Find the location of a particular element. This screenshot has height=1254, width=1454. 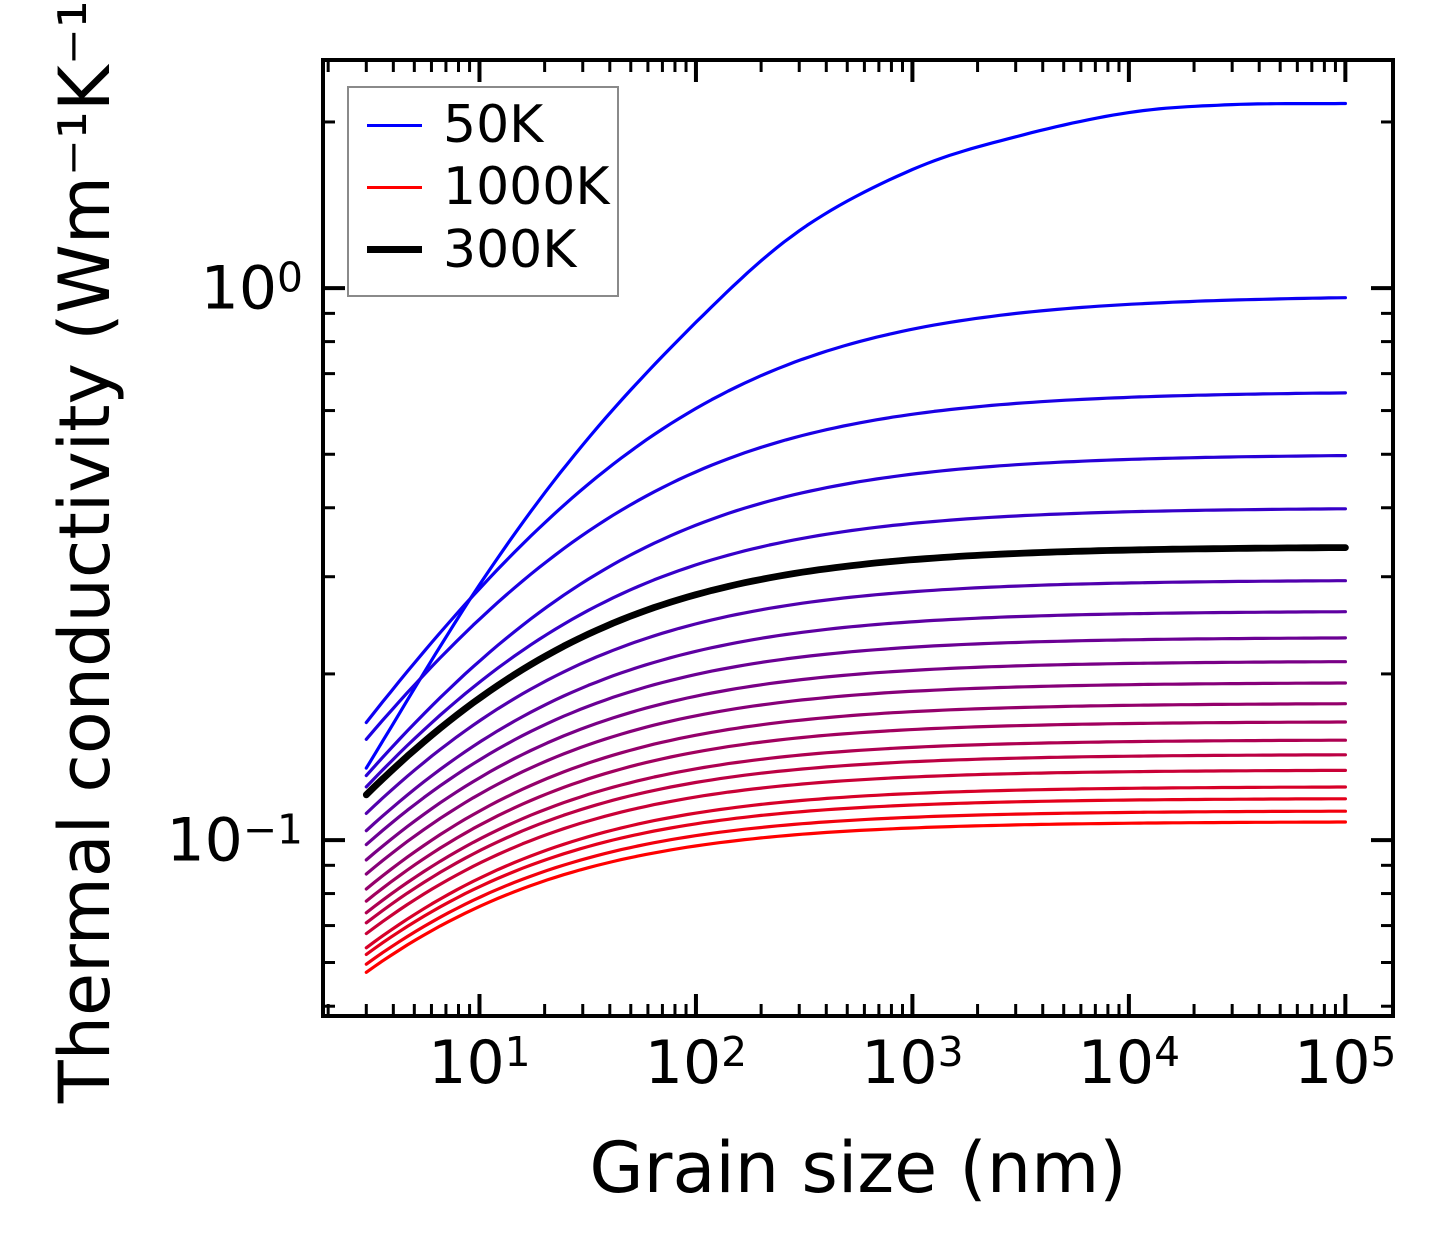

x-axis-label: Grain size (nm) is located at coordinates (858, 1168).